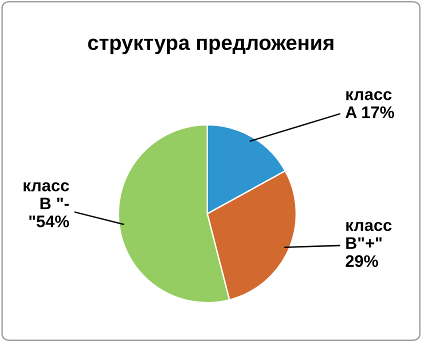 The image size is (422, 342). I want to click on chart-title: структура предложения, so click(211, 46).